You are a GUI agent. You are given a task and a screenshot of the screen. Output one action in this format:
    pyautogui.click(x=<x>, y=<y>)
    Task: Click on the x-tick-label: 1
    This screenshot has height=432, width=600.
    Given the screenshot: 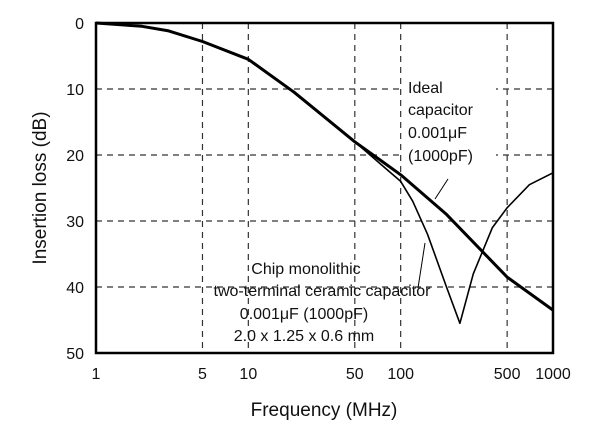 What is the action you would take?
    pyautogui.click(x=96, y=374)
    